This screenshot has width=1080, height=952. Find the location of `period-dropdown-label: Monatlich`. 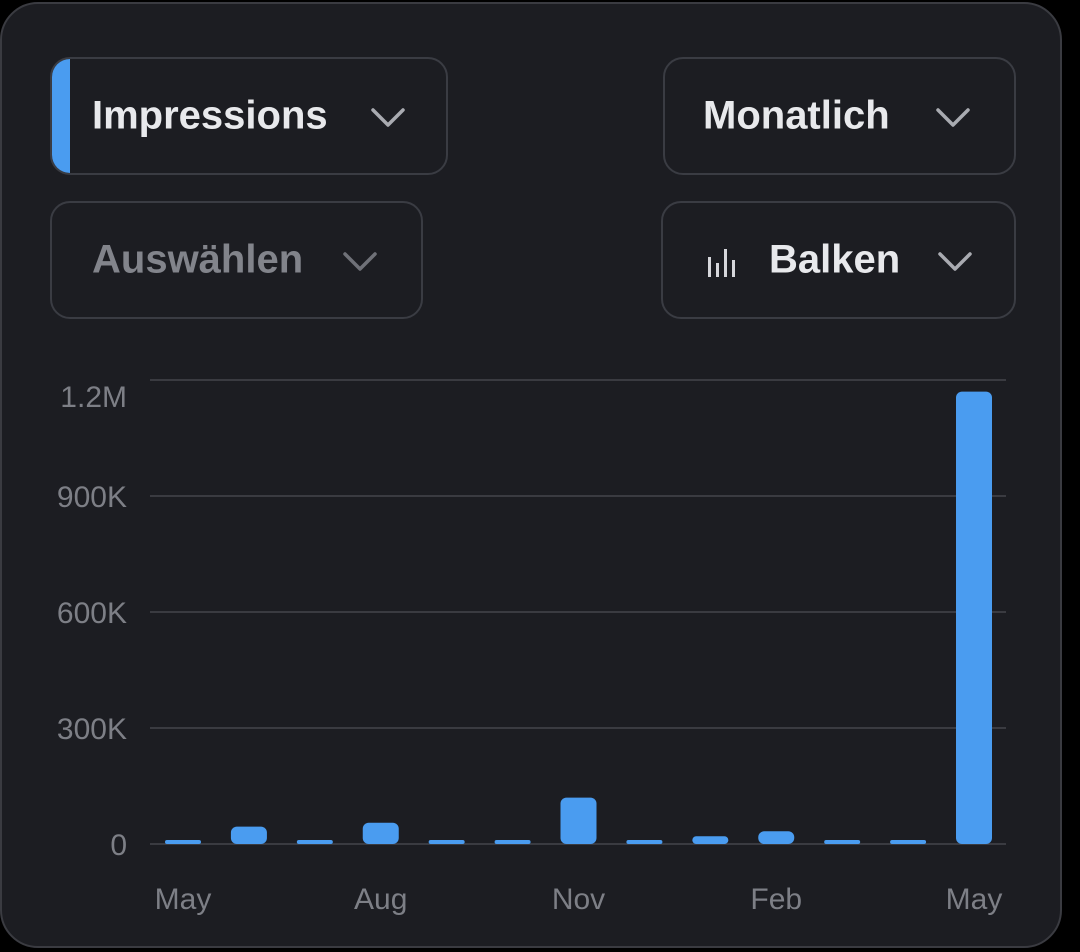

period-dropdown-label: Monatlich is located at coordinates (796, 115).